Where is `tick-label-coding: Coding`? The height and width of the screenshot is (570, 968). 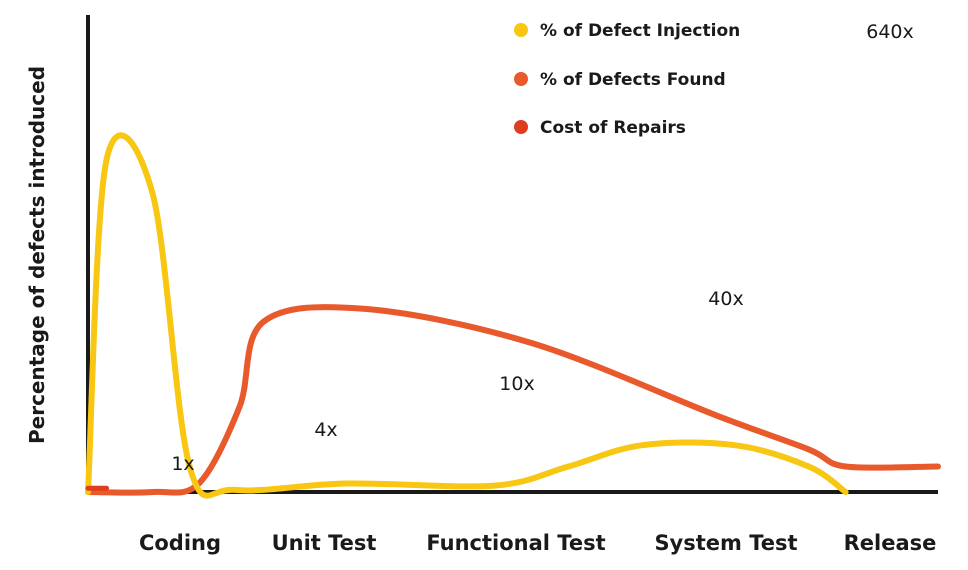 tick-label-coding: Coding is located at coordinates (180, 543).